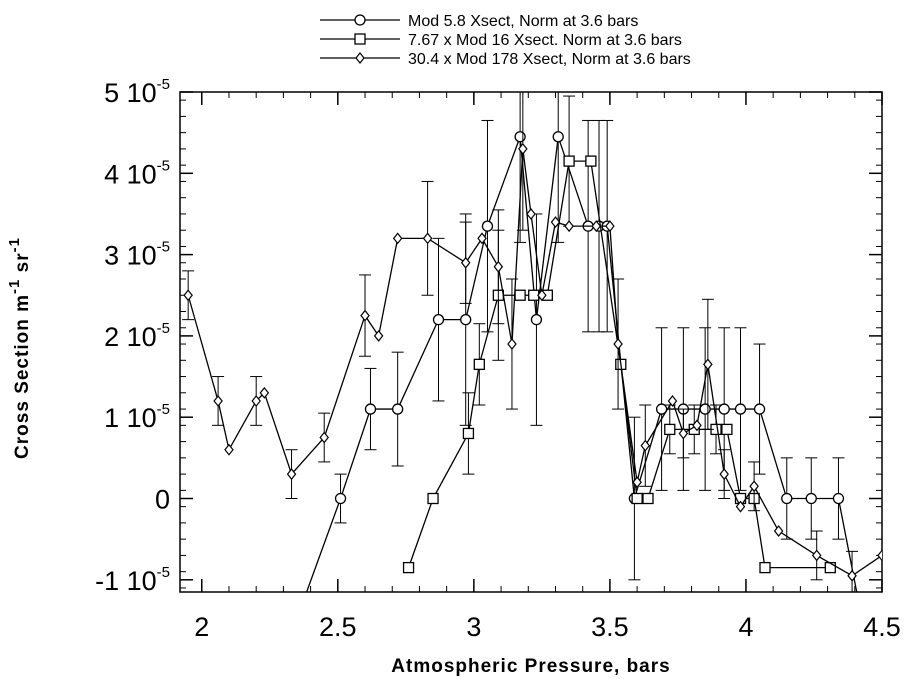 The image size is (913, 679). Describe the element at coordinates (137, 336) in the screenshot. I see `y-tick-label: 2 10-5` at that location.